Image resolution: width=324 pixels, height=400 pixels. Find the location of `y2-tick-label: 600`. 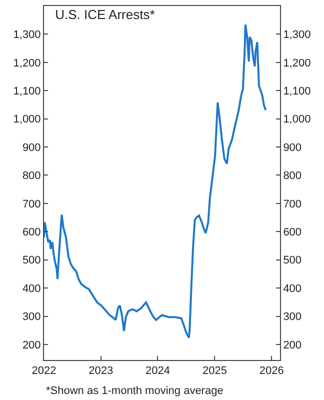

y2-tick-label: 600 is located at coordinates (292, 232).